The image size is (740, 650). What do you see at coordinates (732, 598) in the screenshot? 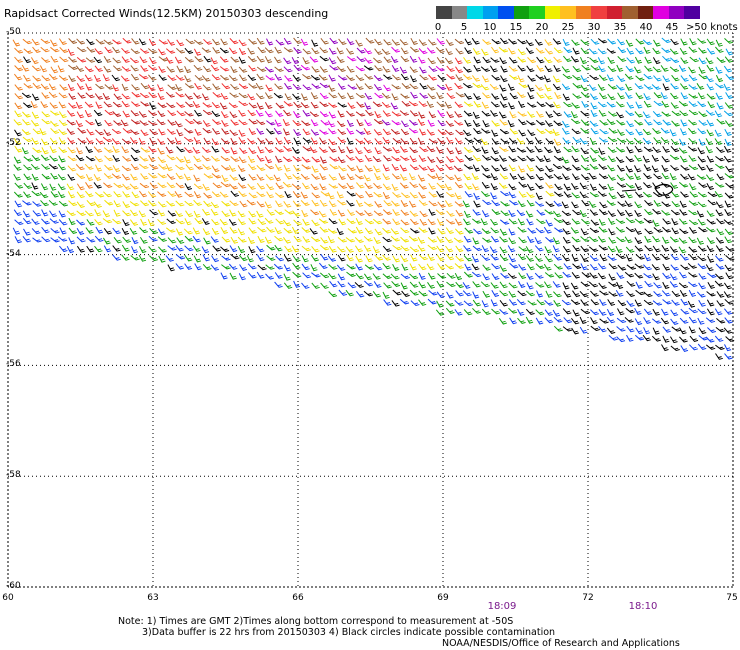
I see `longitude-label: 75` at bounding box center [732, 598].